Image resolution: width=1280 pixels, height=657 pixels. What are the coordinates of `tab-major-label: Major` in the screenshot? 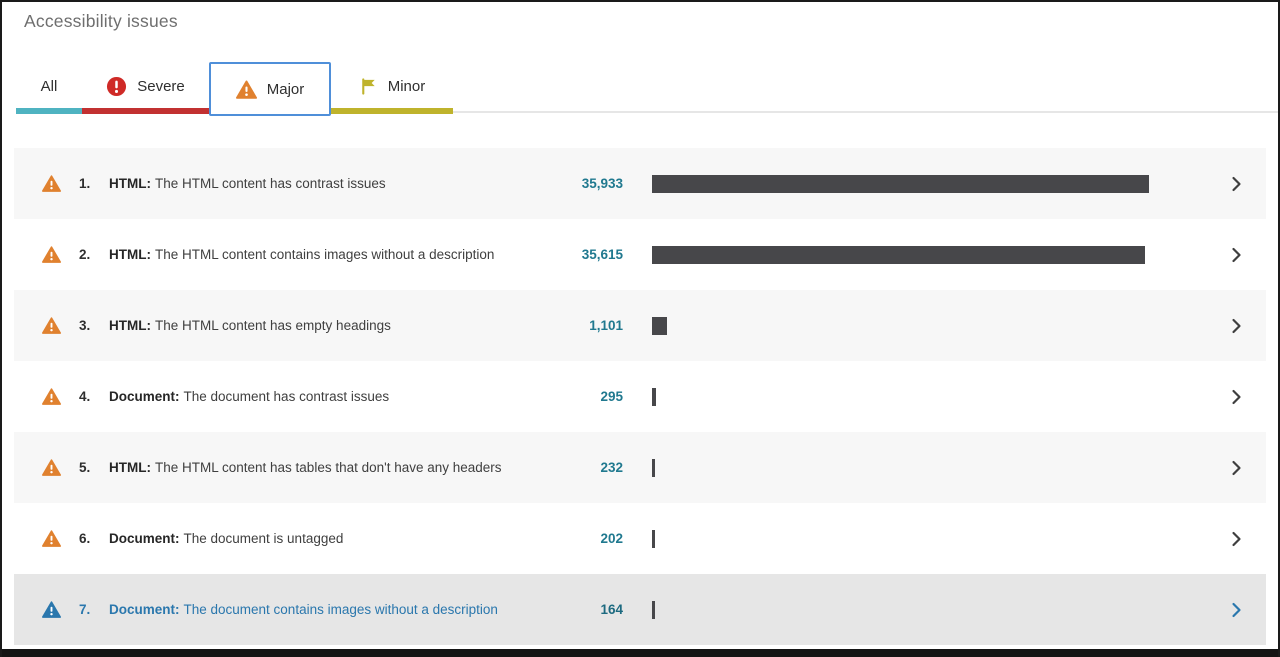 It's located at (285, 89).